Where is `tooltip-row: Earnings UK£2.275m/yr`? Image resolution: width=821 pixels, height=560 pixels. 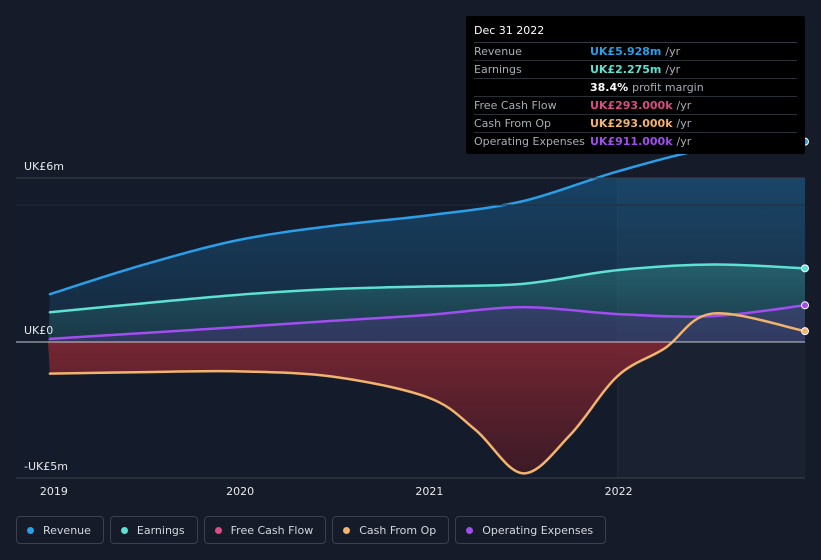
tooltip-row: Earnings UK£2.275m/yr is located at coordinates (635, 70).